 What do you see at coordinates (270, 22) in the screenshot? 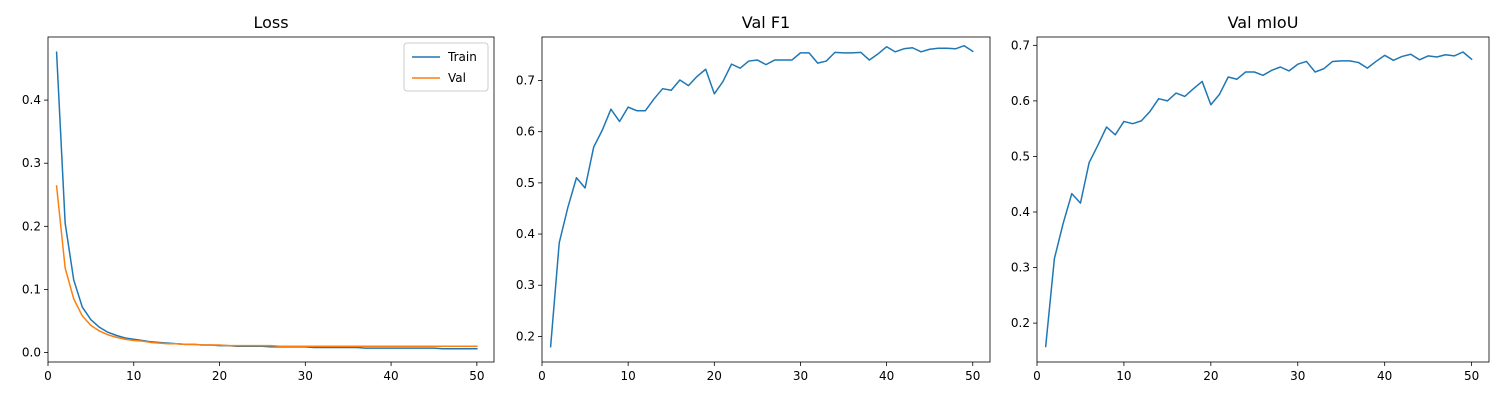
I see `chart-title: Loss` at bounding box center [270, 22].